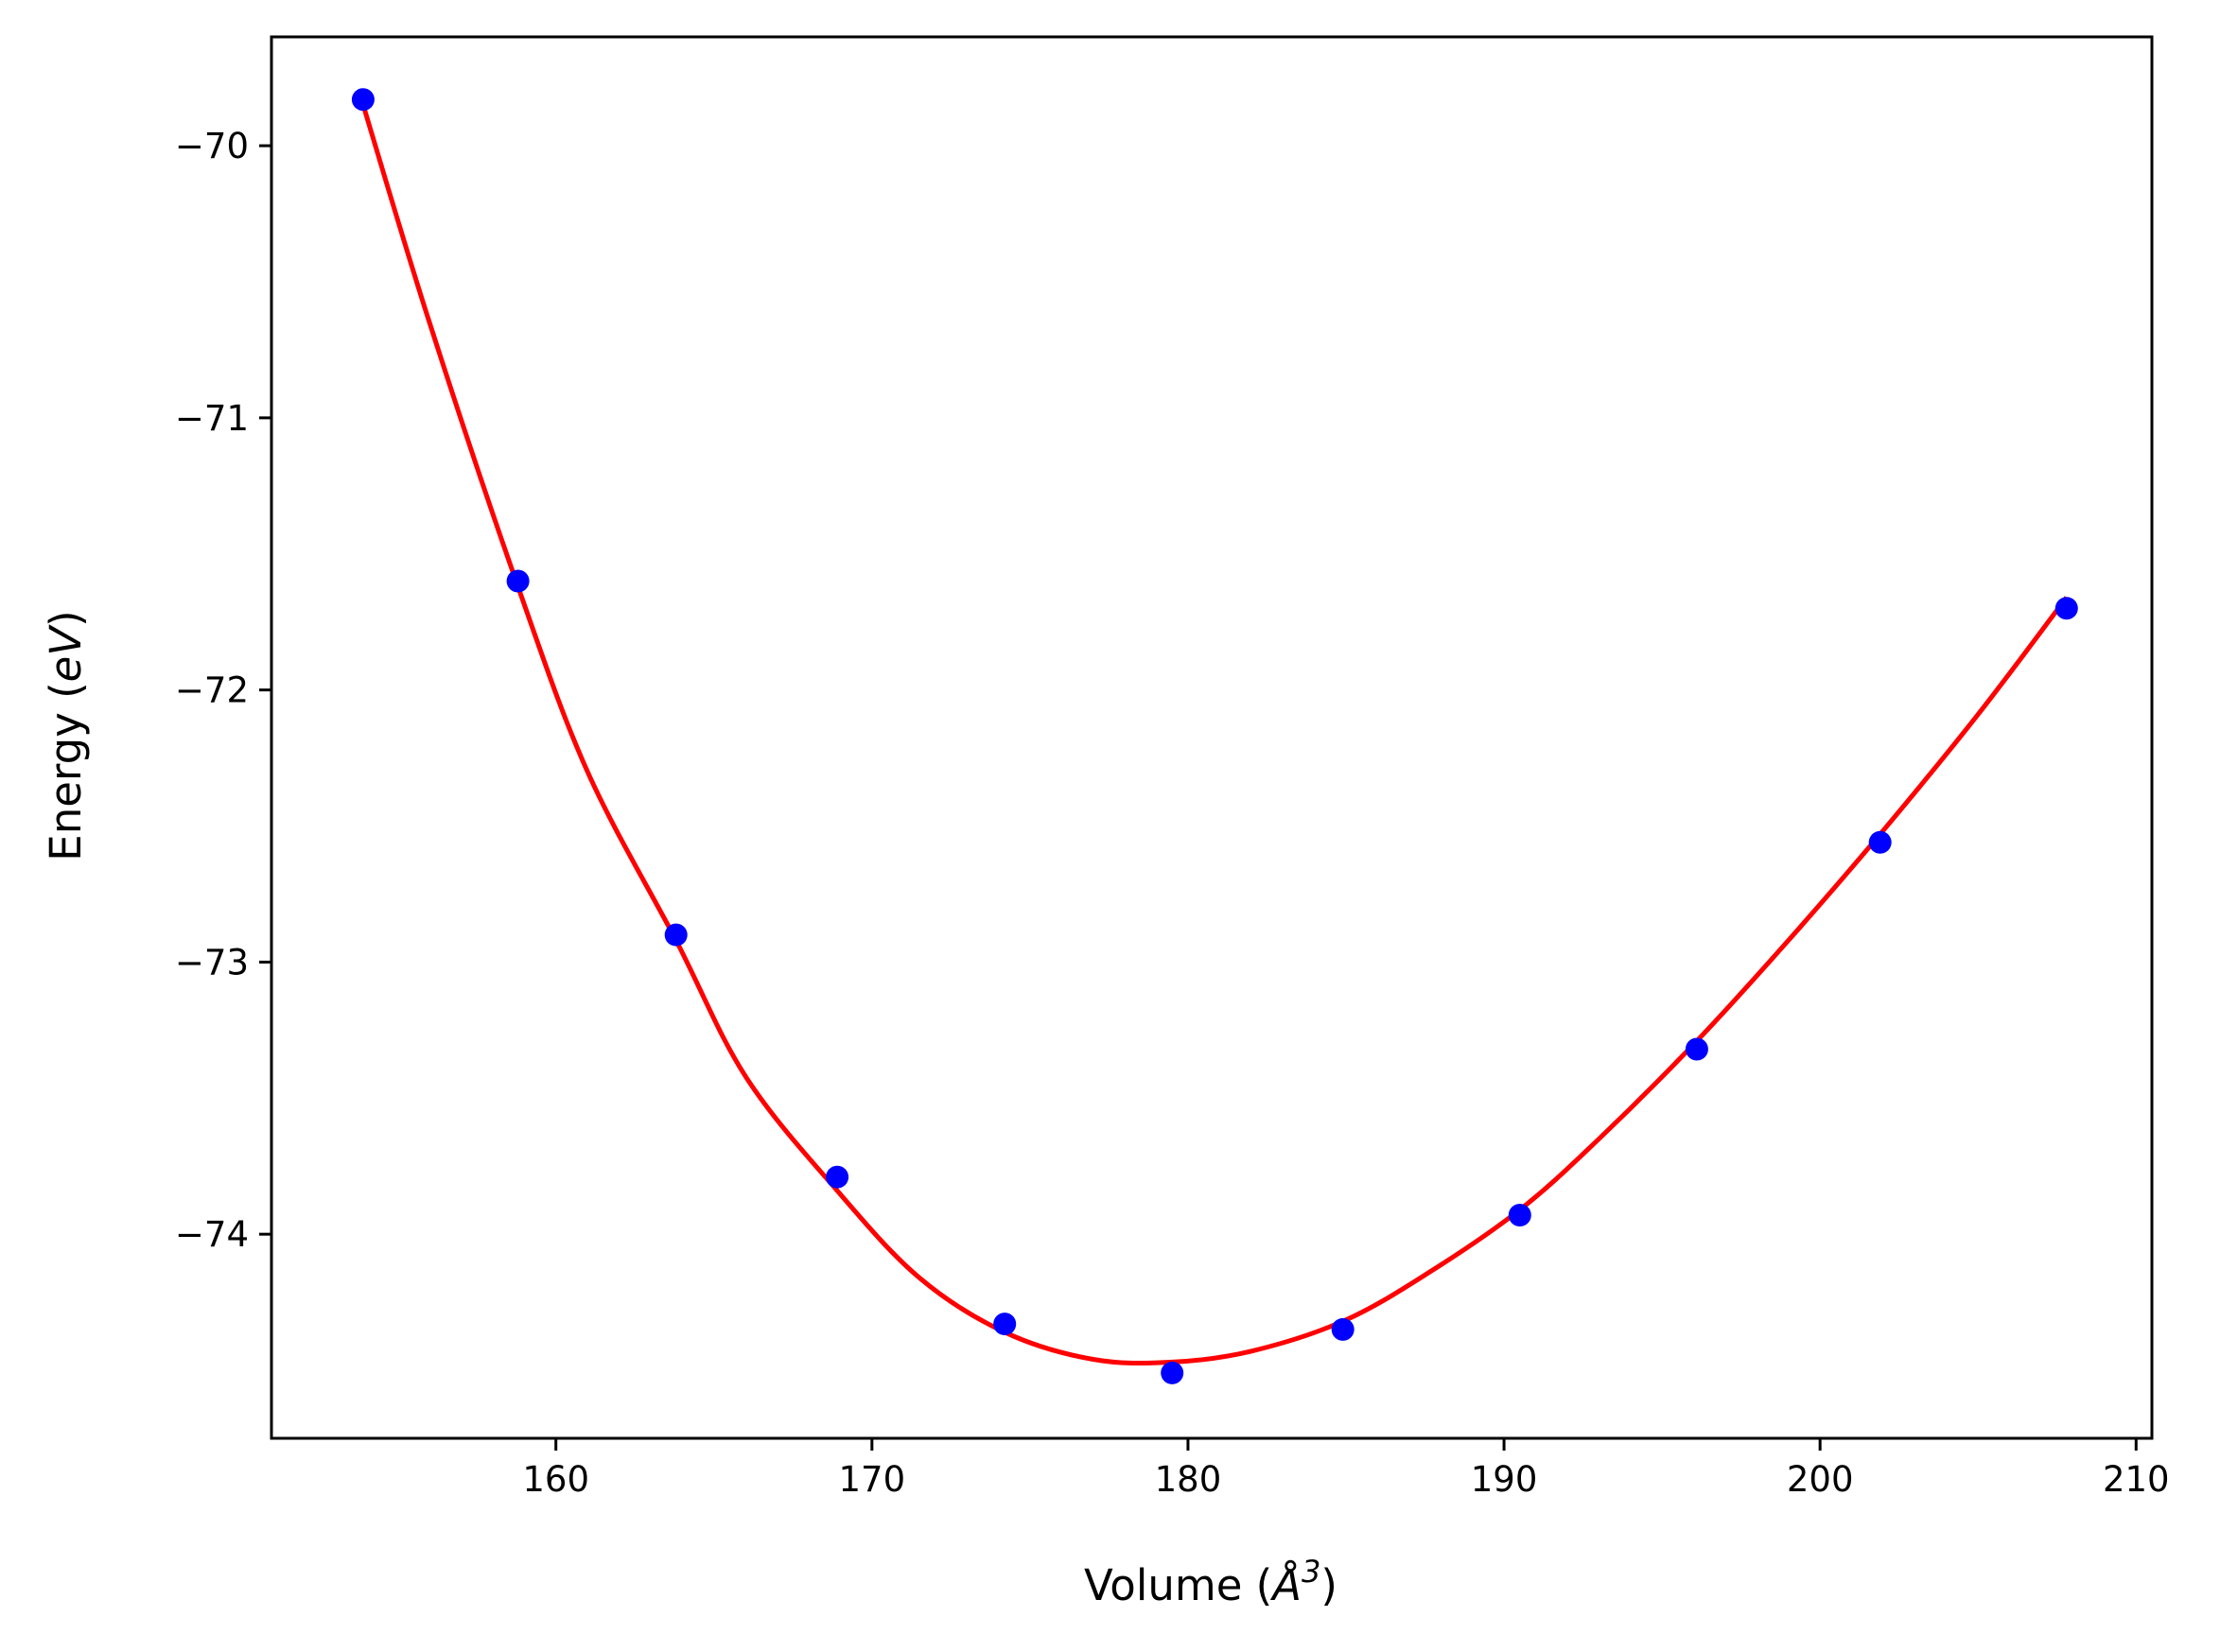 Image resolution: width=2220 pixels, height=1652 pixels. What do you see at coordinates (1210, 1582) in the screenshot?
I see `x-axis-label: Volume (Å3)` at bounding box center [1210, 1582].